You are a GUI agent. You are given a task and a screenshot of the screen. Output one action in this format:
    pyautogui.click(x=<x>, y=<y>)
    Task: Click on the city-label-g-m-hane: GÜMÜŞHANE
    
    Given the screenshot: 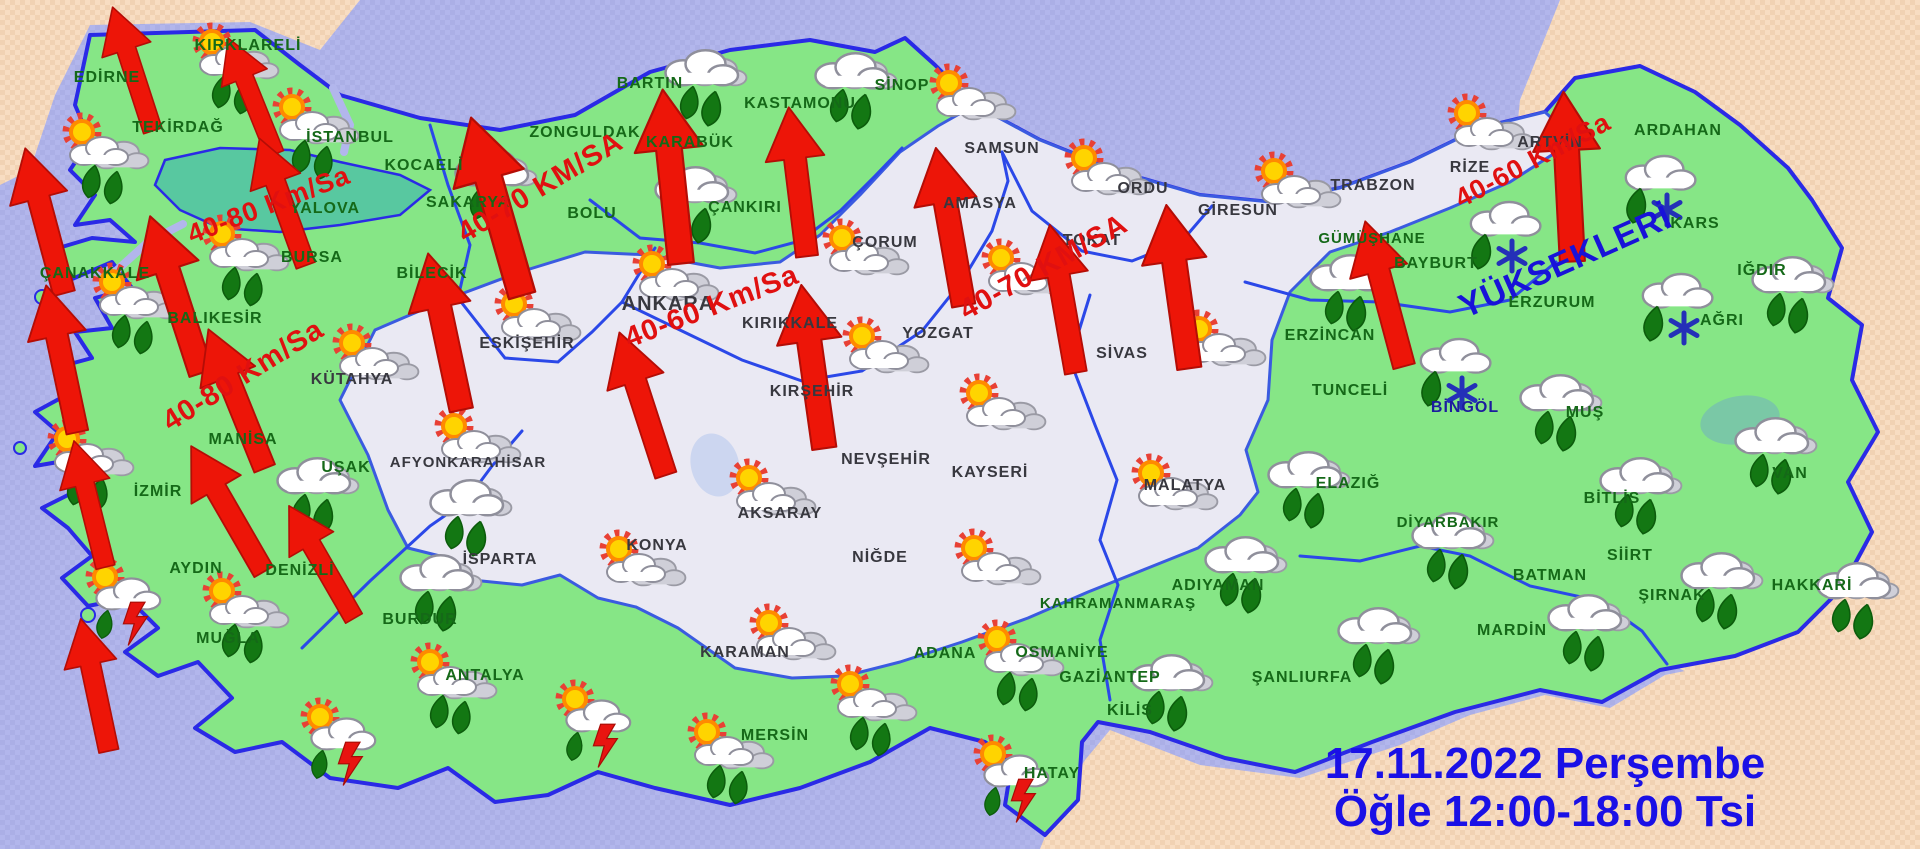 What is the action you would take?
    pyautogui.click(x=1371, y=238)
    